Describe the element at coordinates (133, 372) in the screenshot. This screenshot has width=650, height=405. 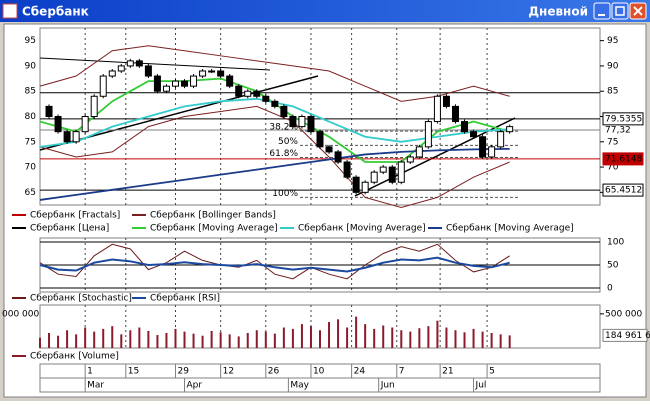
I see `day-label: 15` at that location.